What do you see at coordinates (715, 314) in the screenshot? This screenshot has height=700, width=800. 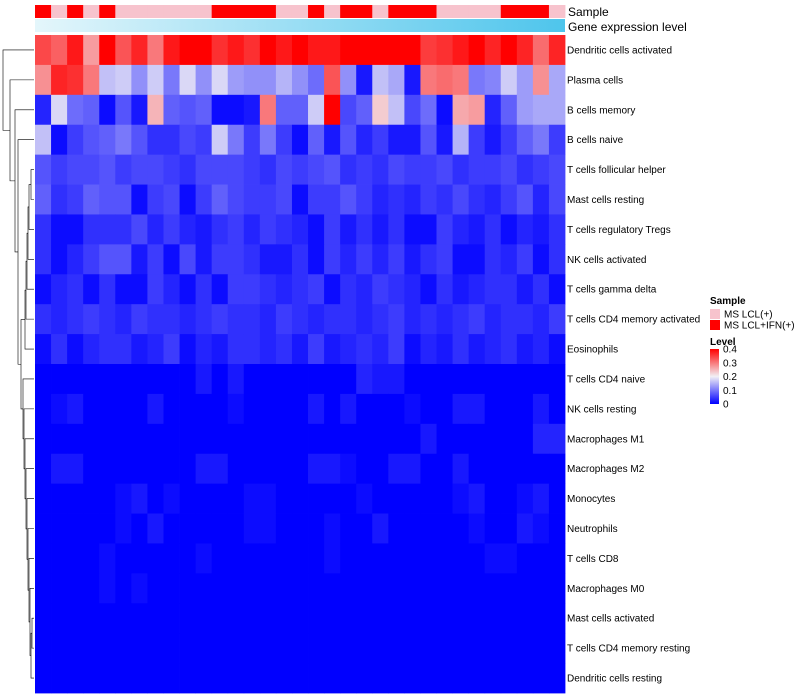 I see `legend-swatch` at bounding box center [715, 314].